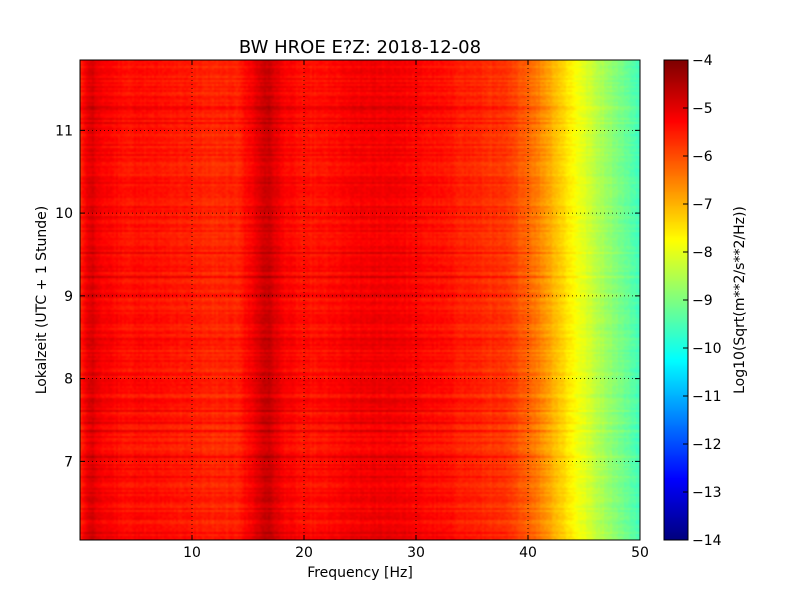  Describe the element at coordinates (707, 493) in the screenshot. I see `colorbar-tick-label: −13` at that location.